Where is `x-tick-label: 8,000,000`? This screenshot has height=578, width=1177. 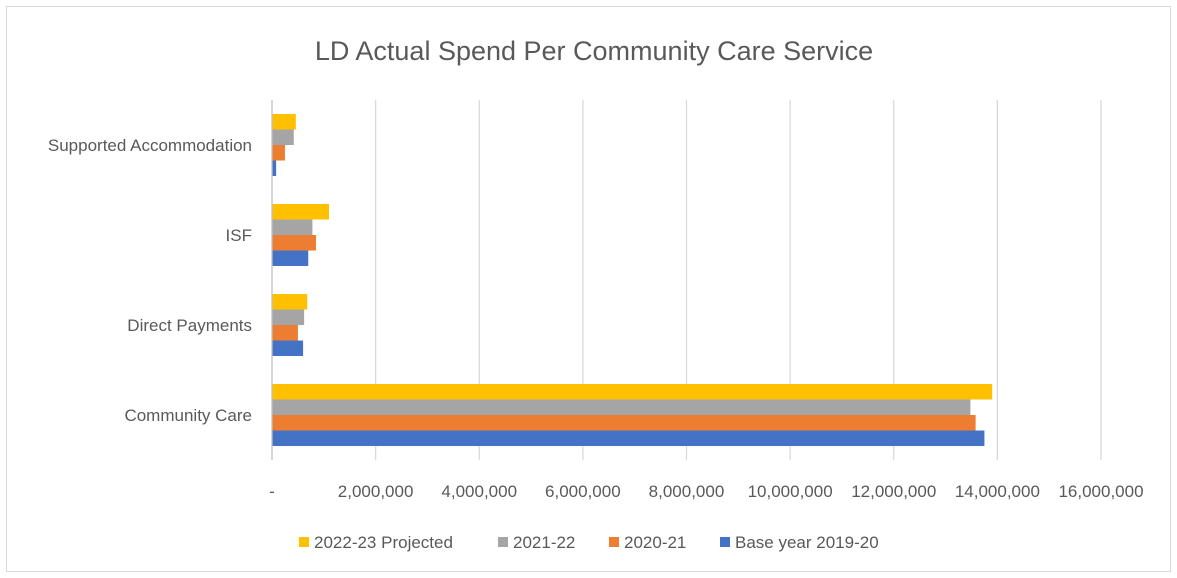
x-tick-label: 8,000,000 is located at coordinates (687, 491).